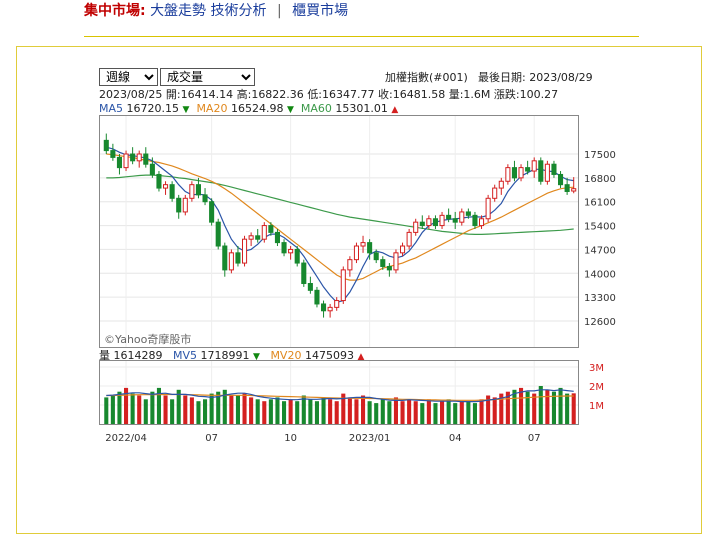  Describe the element at coordinates (600, 298) in the screenshot. I see `price-tick-label: 13300` at that location.